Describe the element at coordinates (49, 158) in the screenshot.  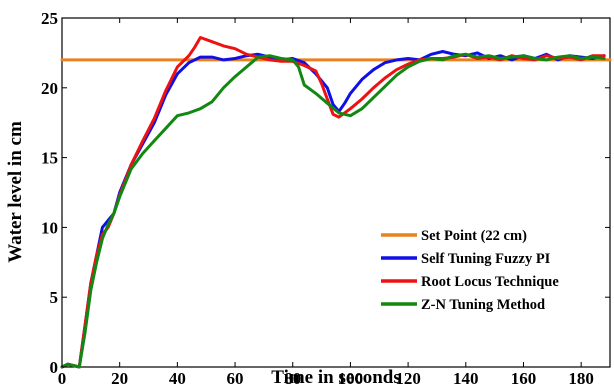
I see `y-tick-label: 15` at that location.